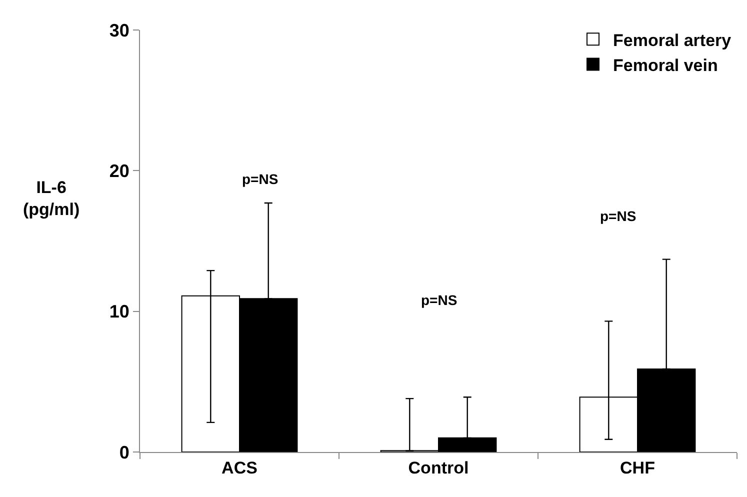 This screenshot has width=747, height=497. What do you see at coordinates (665, 65) in the screenshot?
I see `legend-label: Femoral vein` at bounding box center [665, 65].